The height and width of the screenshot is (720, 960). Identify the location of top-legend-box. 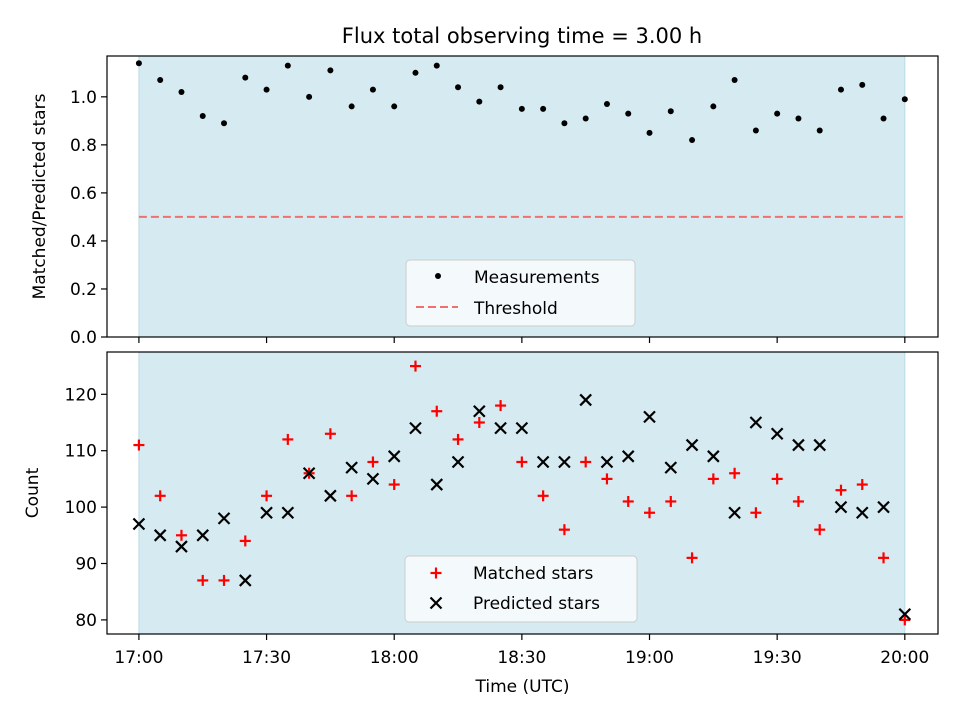
(520, 293).